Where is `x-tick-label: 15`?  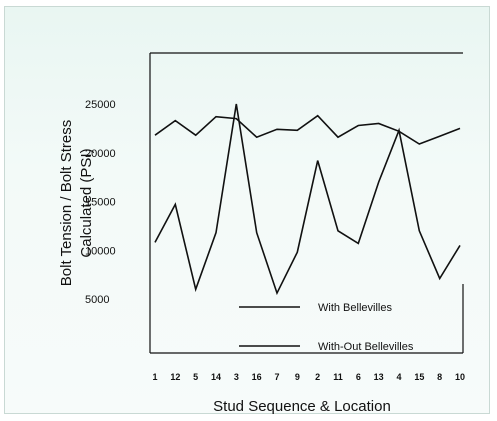 x-tick-label: 15 is located at coordinates (419, 377).